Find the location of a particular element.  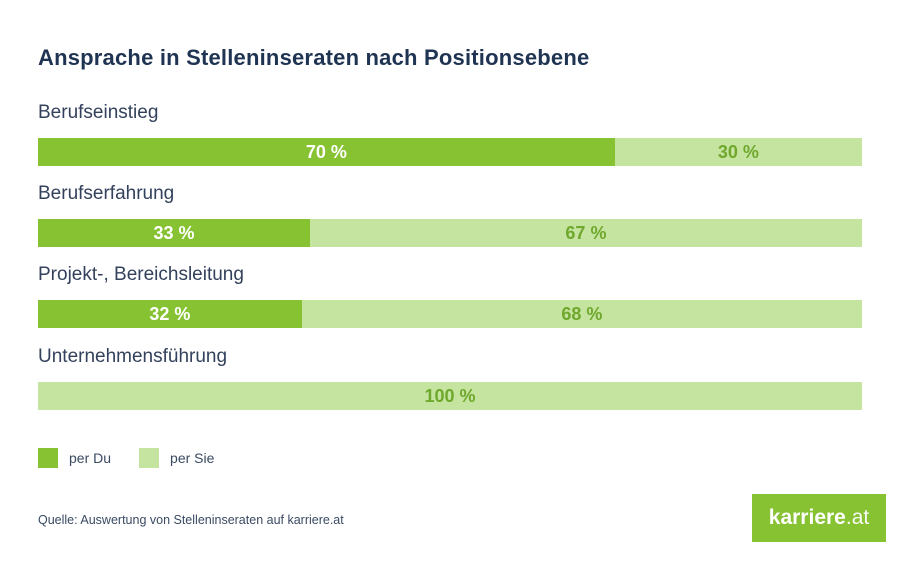

value-label-per-sie: 30 % is located at coordinates (738, 151).